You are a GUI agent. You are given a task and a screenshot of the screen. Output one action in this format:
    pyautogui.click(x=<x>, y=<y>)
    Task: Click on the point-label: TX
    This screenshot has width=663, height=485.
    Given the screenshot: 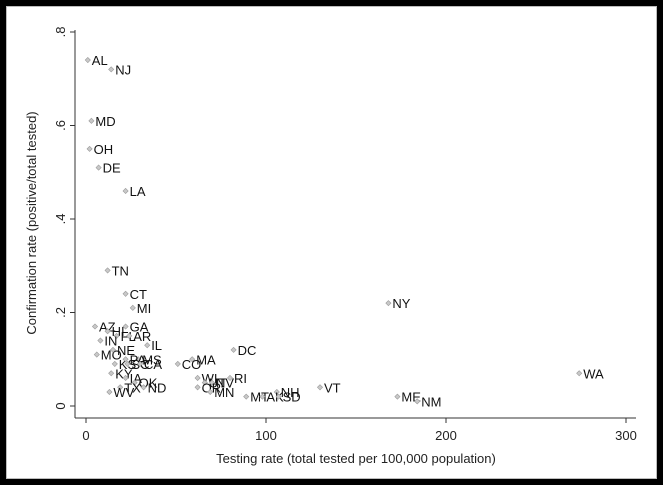 What is the action you would take?
    pyautogui.click(x=132, y=387)
    